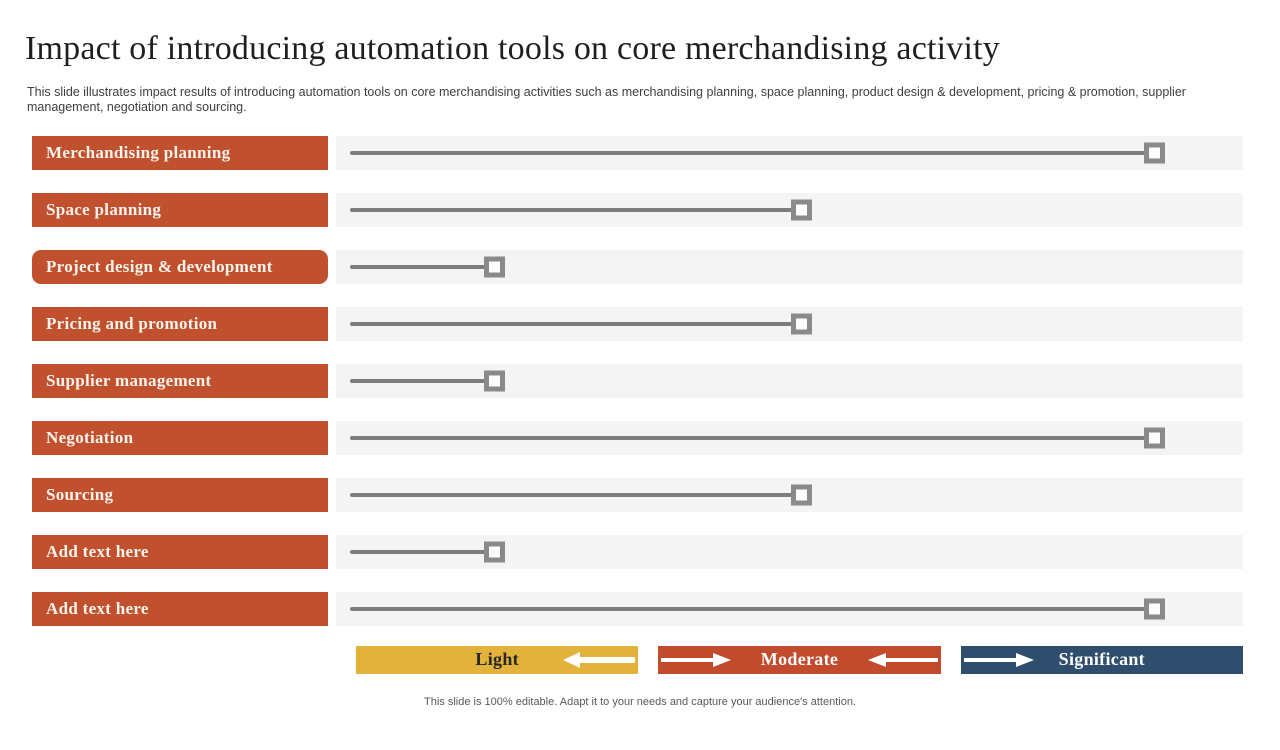 This screenshot has width=1280, height=750. Describe the element at coordinates (180, 437) in the screenshot. I see `activity-label: Negotiation` at that location.